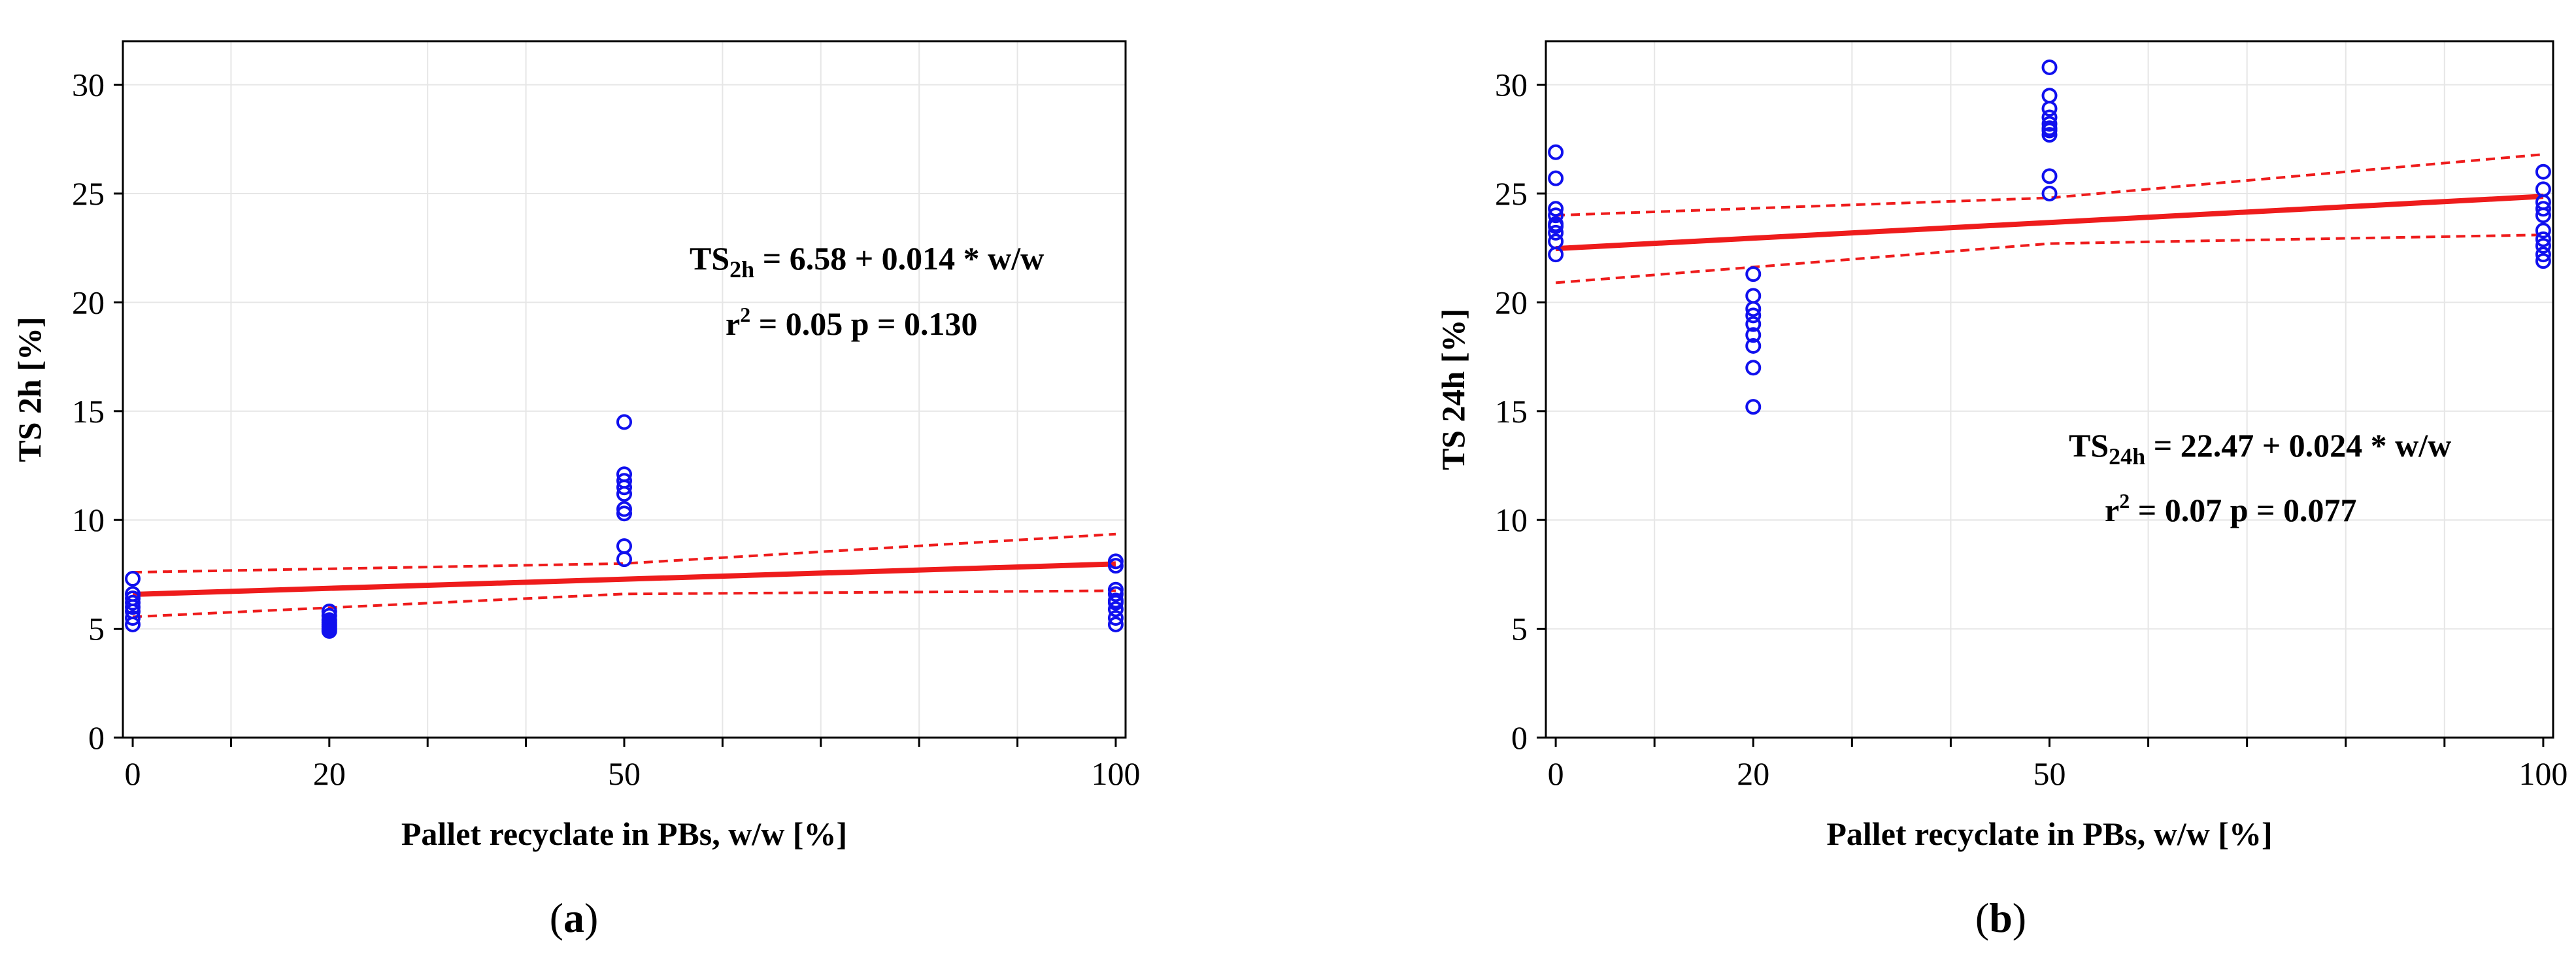 This screenshot has height=958, width=2576. I want to click on regression-line-a, so click(624, 579).